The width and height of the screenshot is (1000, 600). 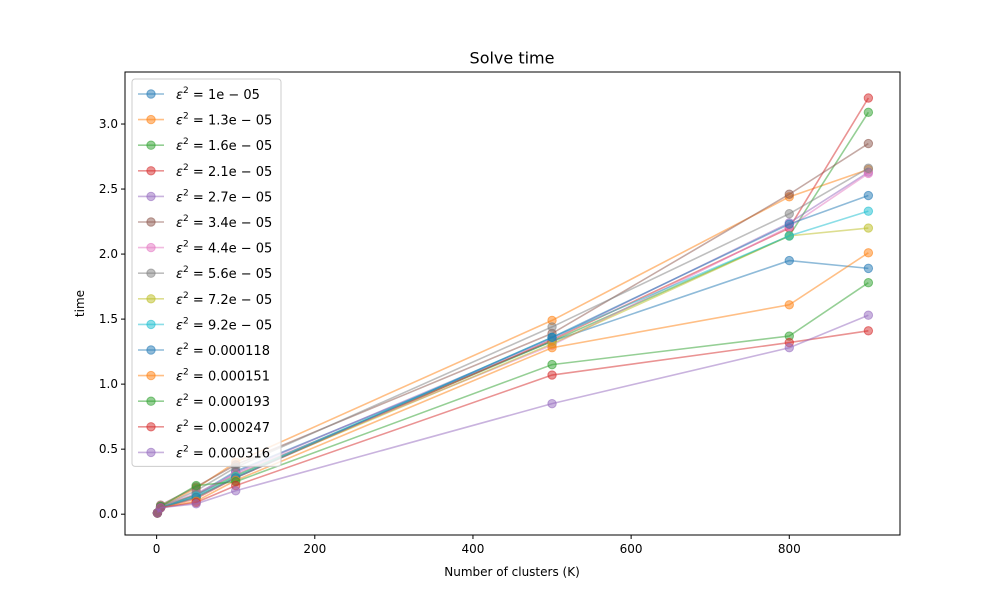 I want to click on legend-entry: ε2 = 7.2e − 05, so click(x=205, y=299).